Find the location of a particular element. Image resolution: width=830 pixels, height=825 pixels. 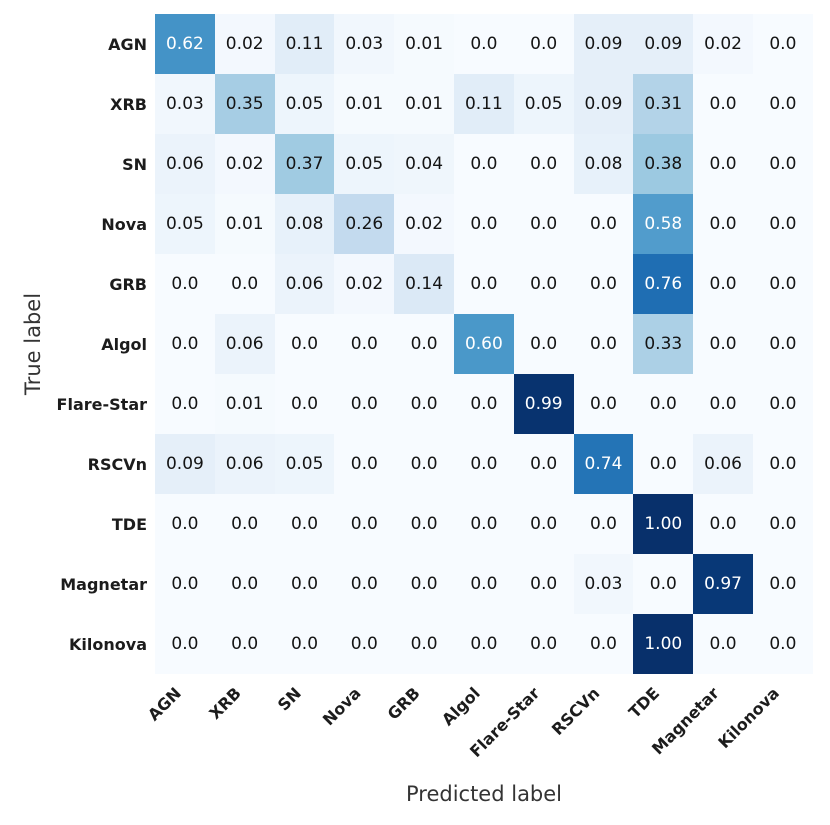

y-tick-label: Flare-Star is located at coordinates (101, 404).